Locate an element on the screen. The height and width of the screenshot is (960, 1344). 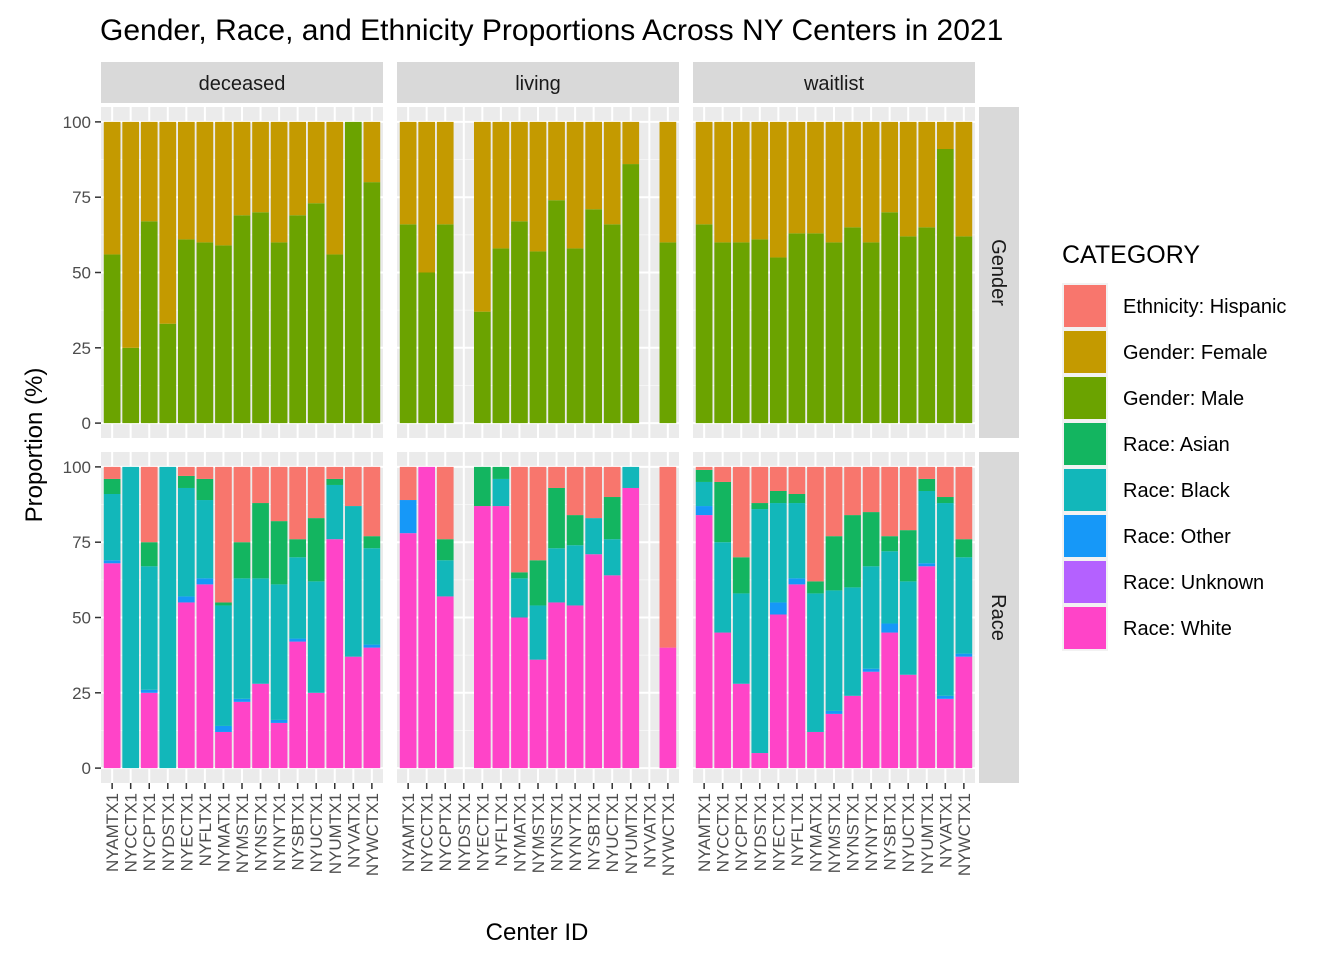
x-tick-label: NYMATX1 is located at coordinates (223, 832).